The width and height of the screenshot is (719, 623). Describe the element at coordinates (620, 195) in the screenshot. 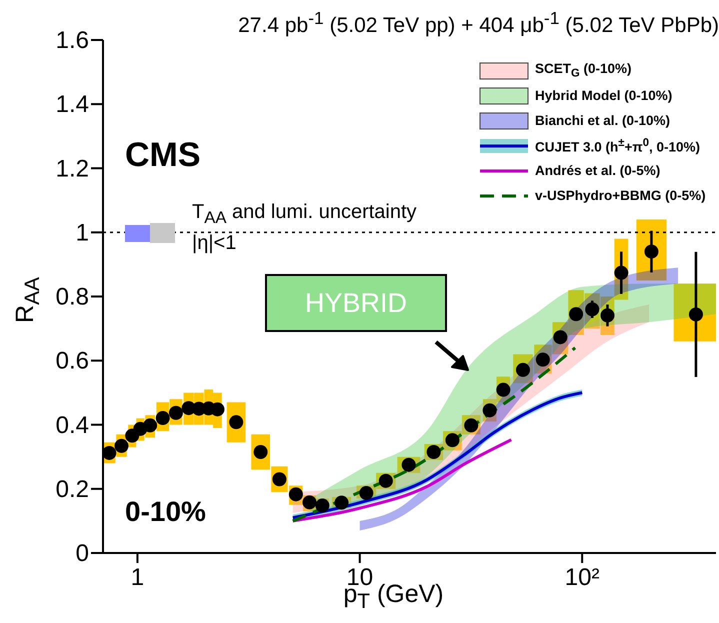

I see `legend-label: v-USPhydro+BBMG (0-5%)` at that location.